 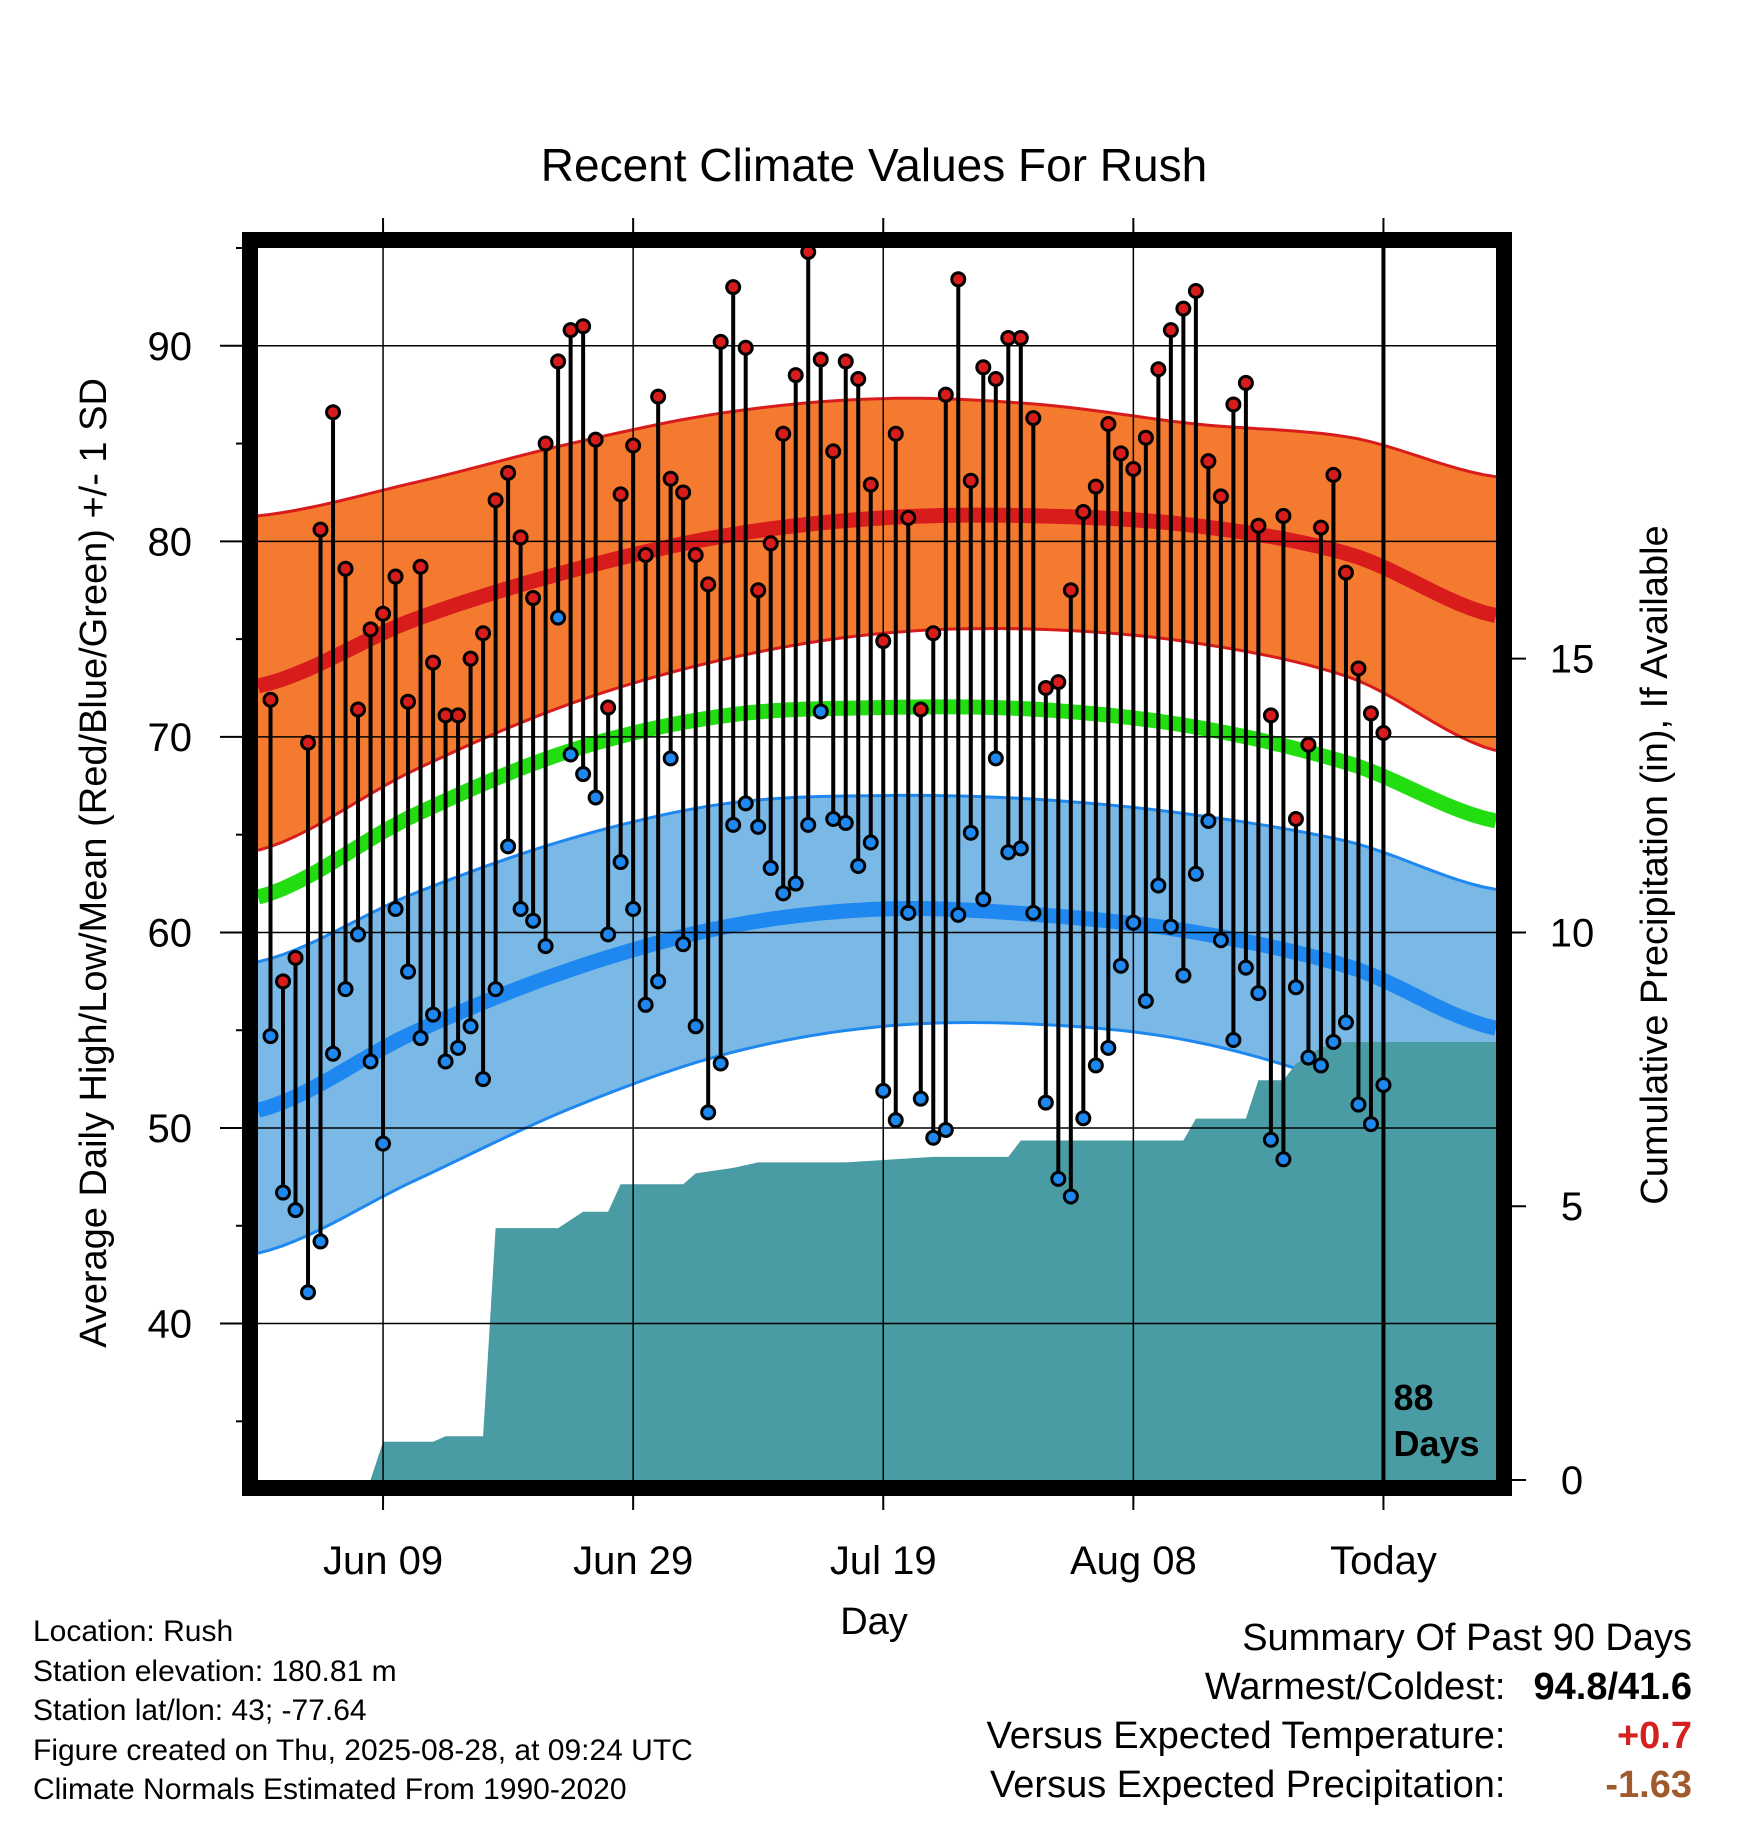 I want to click on y-tick-label: 40, so click(x=170, y=1325).